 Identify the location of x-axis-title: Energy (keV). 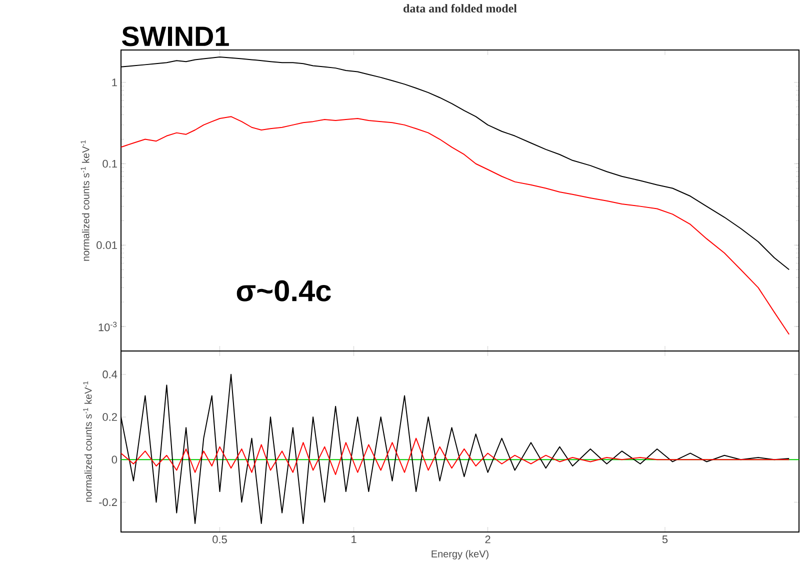
(460, 555).